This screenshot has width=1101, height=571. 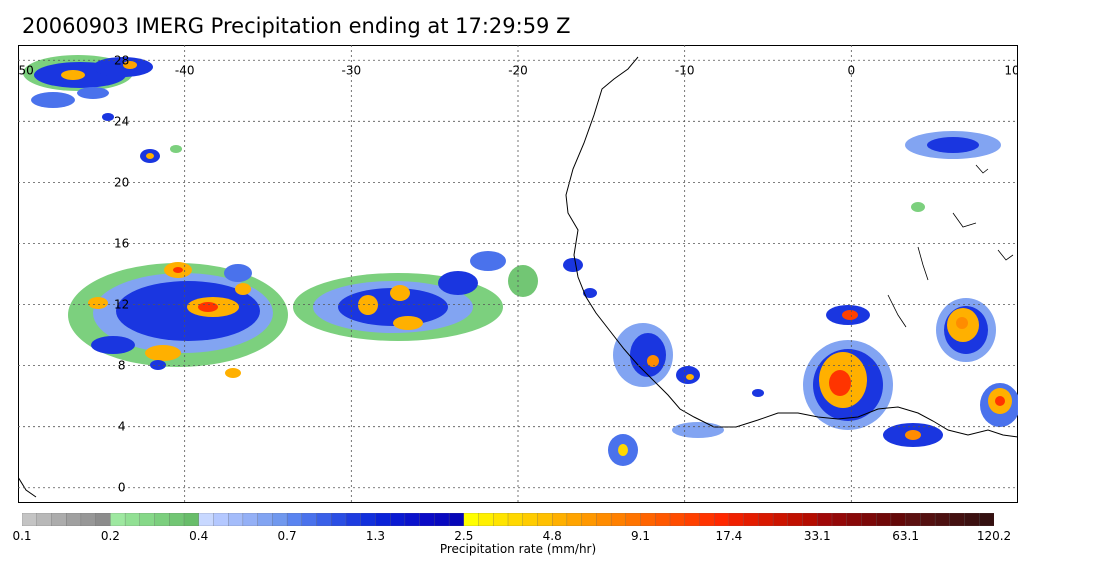 I want to click on lat-tick-label: 4, so click(x=122, y=427).